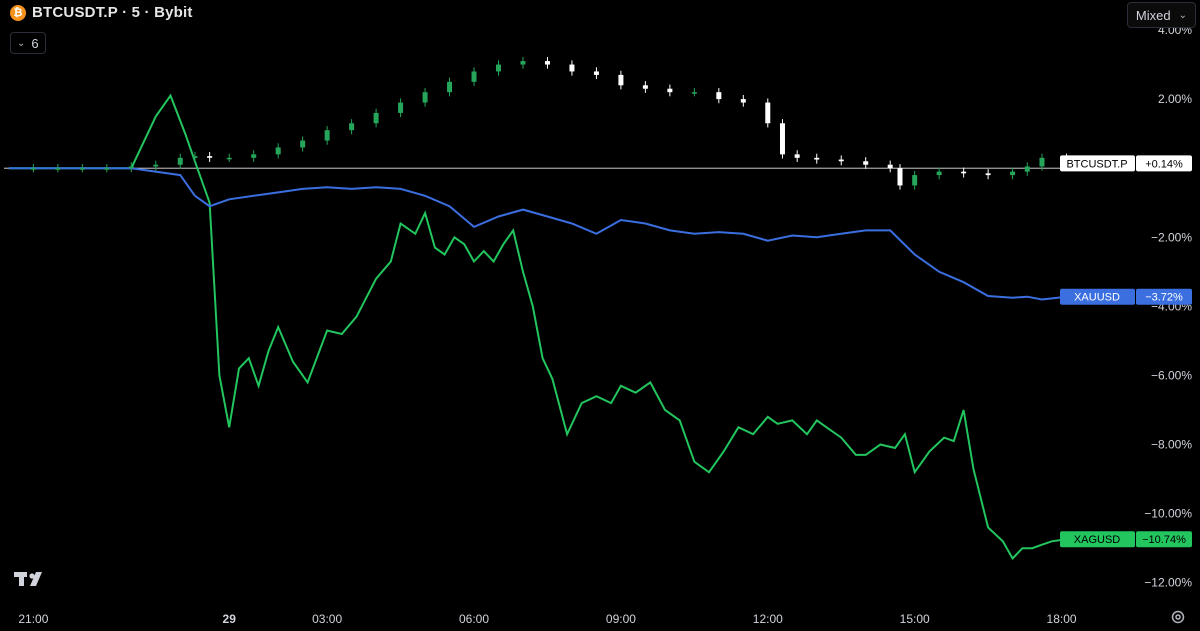 The width and height of the screenshot is (1200, 631). What do you see at coordinates (1164, 298) in the screenshot?
I see `series-value-label: −3.72%` at bounding box center [1164, 298].